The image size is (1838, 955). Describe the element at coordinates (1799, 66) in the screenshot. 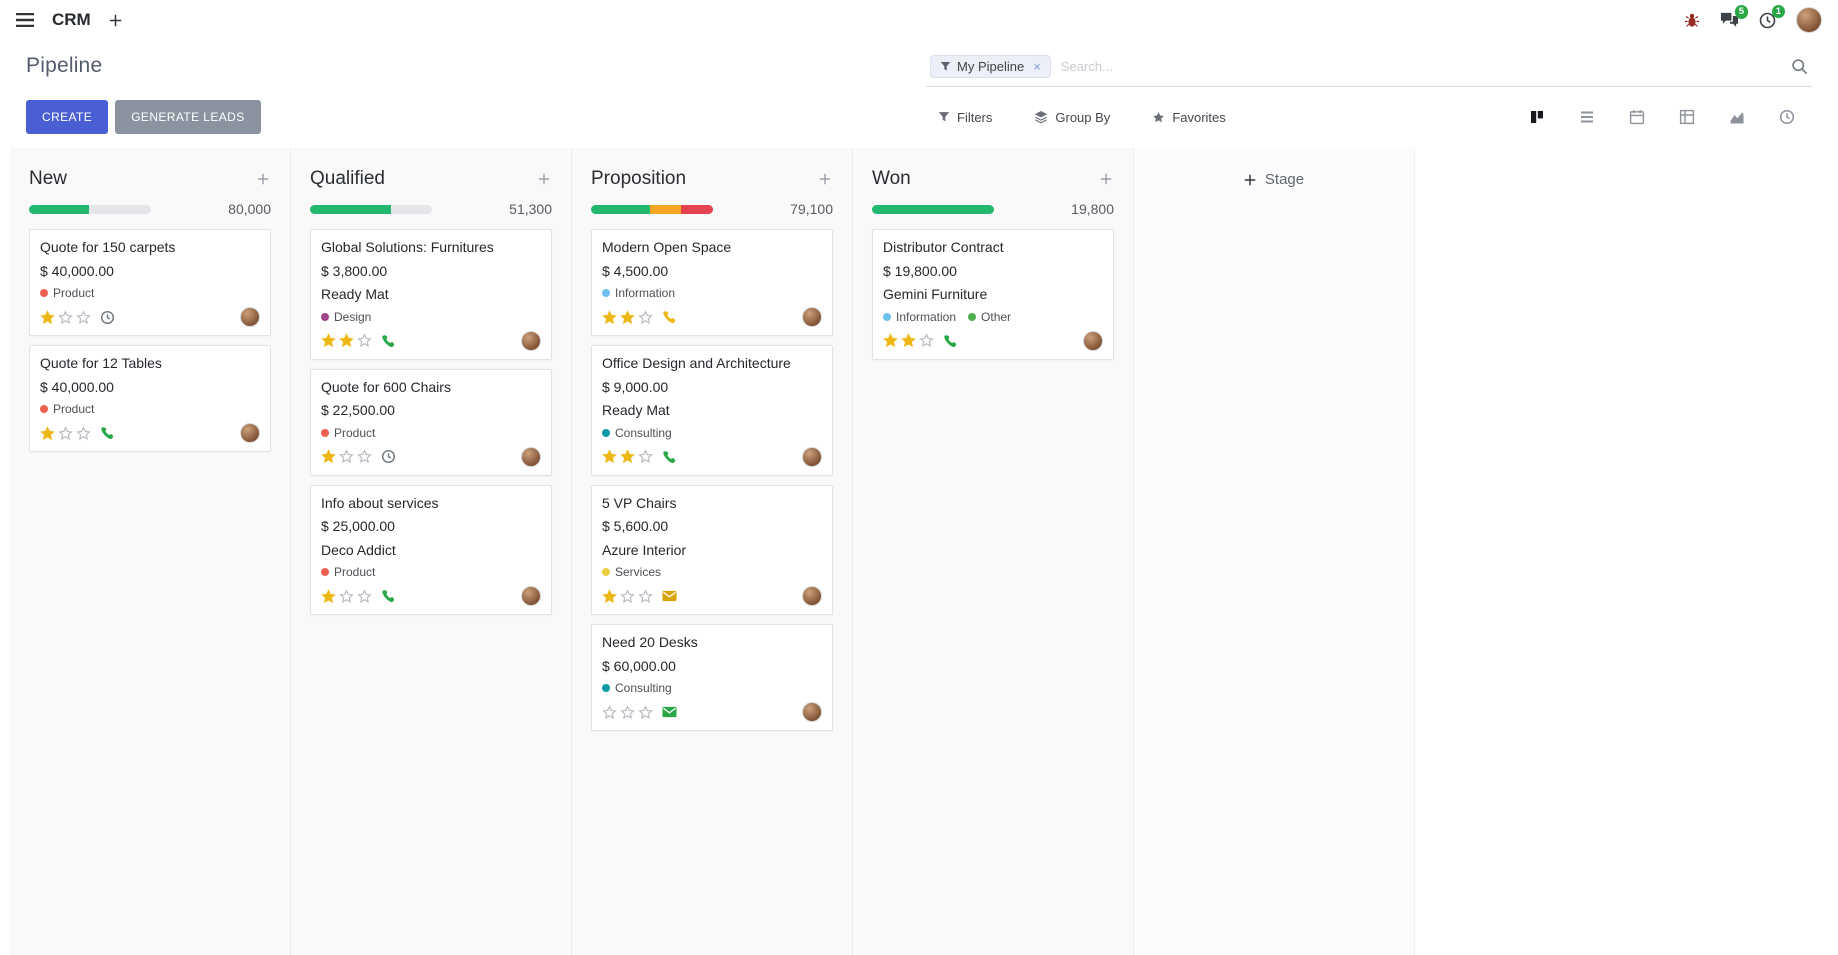

I see `search-icon` at that location.